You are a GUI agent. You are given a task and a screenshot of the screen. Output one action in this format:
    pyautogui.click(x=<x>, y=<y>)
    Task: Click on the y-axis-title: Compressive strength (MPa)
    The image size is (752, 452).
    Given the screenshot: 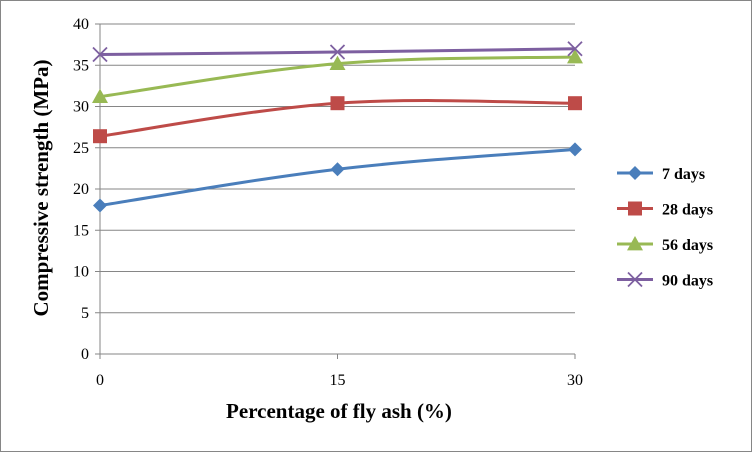 What is the action you would take?
    pyautogui.click(x=41, y=187)
    